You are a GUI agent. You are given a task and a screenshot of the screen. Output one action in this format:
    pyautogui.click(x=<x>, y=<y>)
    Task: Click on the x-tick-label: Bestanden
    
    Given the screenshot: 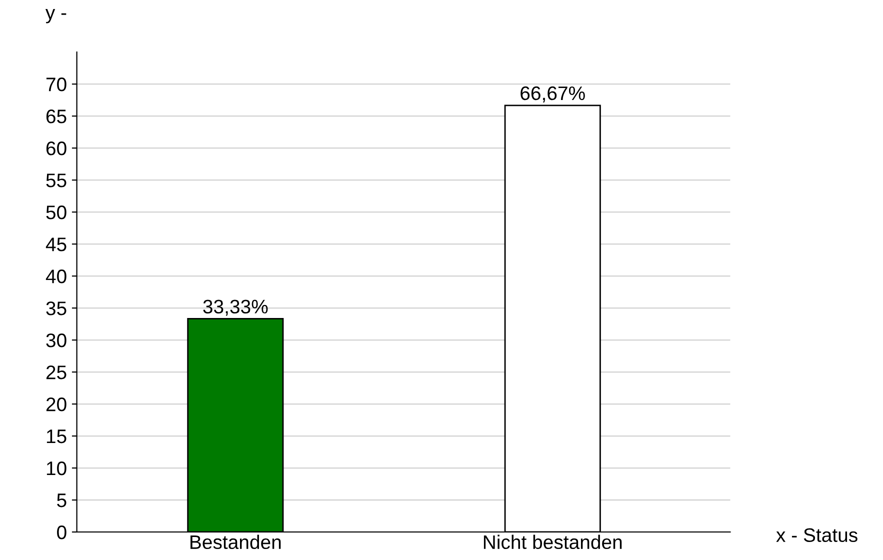 What is the action you would take?
    pyautogui.click(x=235, y=542)
    